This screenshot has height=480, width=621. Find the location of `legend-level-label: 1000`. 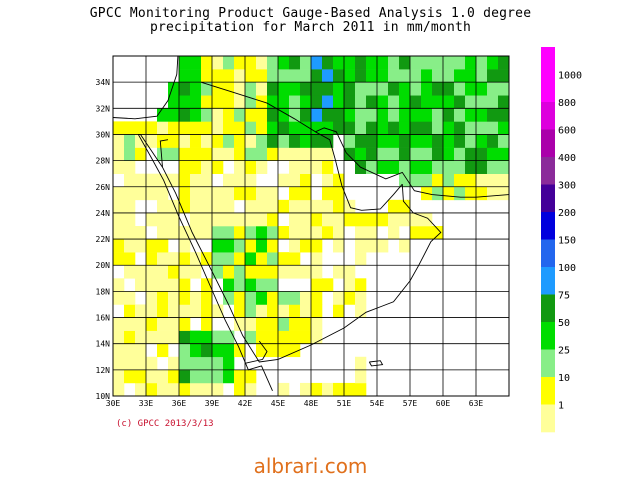

legend-level-label: 1000 is located at coordinates (570, 76).